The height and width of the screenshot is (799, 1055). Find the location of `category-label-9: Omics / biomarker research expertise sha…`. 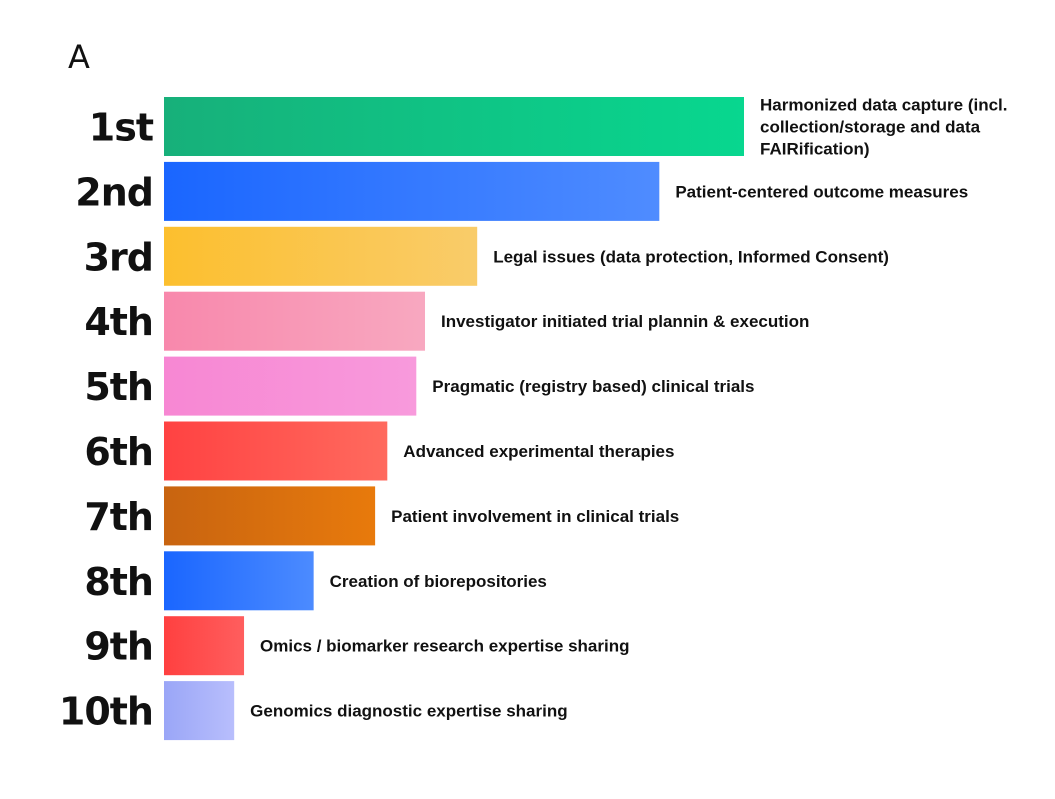

category-label-9: Omics / biomarker research expertise sha… is located at coordinates (444, 646).